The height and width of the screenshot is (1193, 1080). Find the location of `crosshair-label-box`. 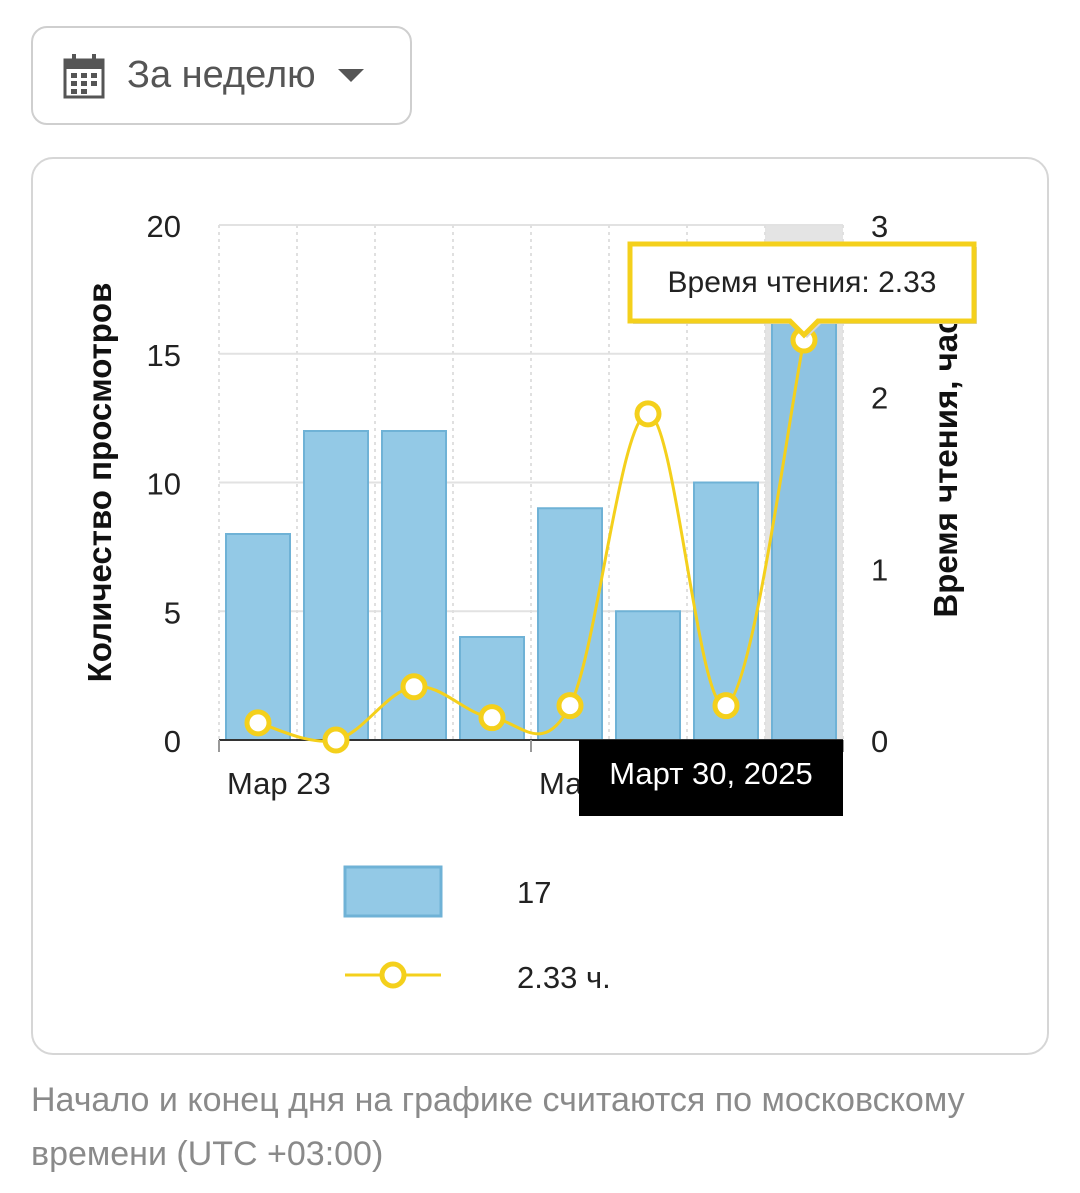

crosshair-label-box is located at coordinates (711, 778).